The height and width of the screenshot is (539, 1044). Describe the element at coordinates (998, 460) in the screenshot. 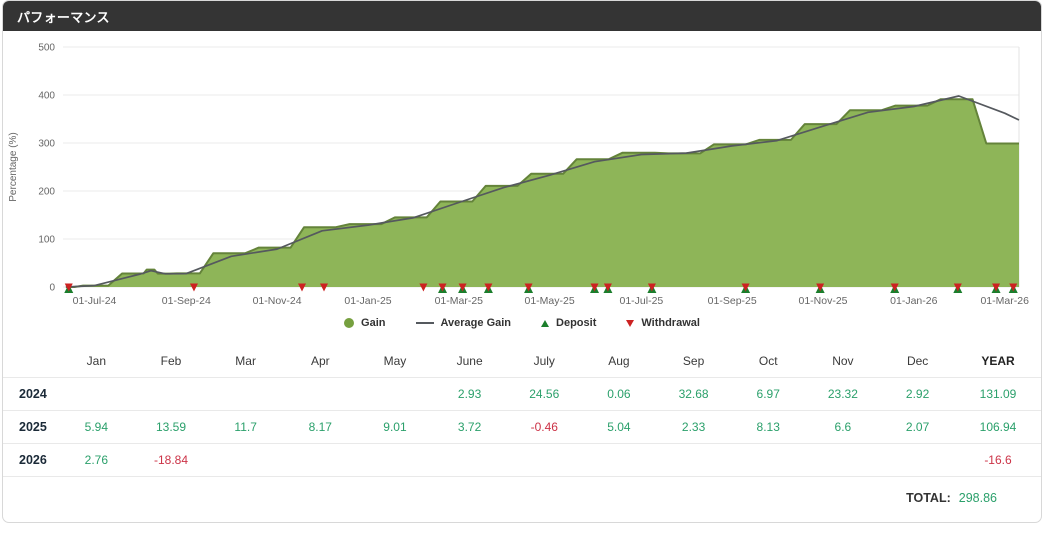

I see `year-total-cell: -16.6` at that location.